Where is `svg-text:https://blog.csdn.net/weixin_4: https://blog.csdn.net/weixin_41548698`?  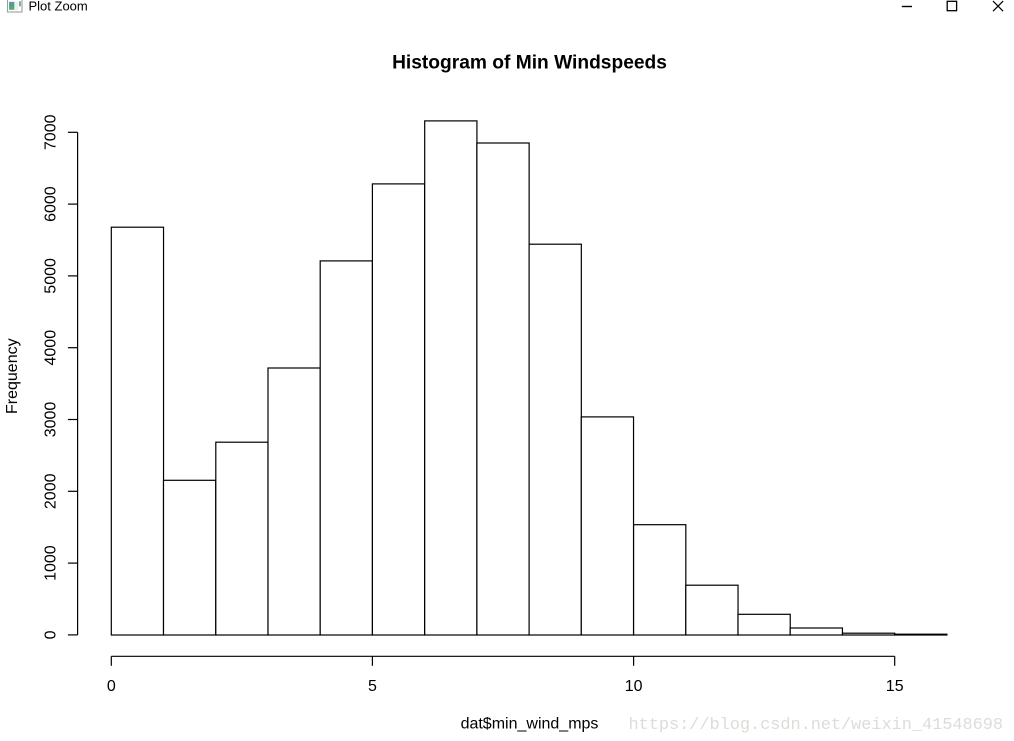 svg-text:https://blog.csdn.net/weixin_4: https://blog.csdn.net/weixin_41548698 is located at coordinates (816, 725).